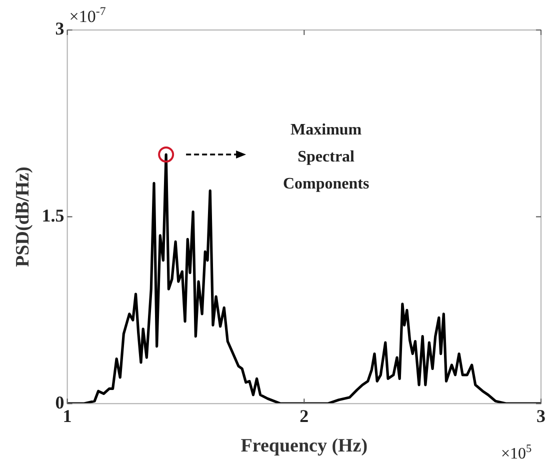 This screenshot has height=468, width=555. Describe the element at coordinates (541, 416) in the screenshot. I see `x-tick-label: 3` at that location.